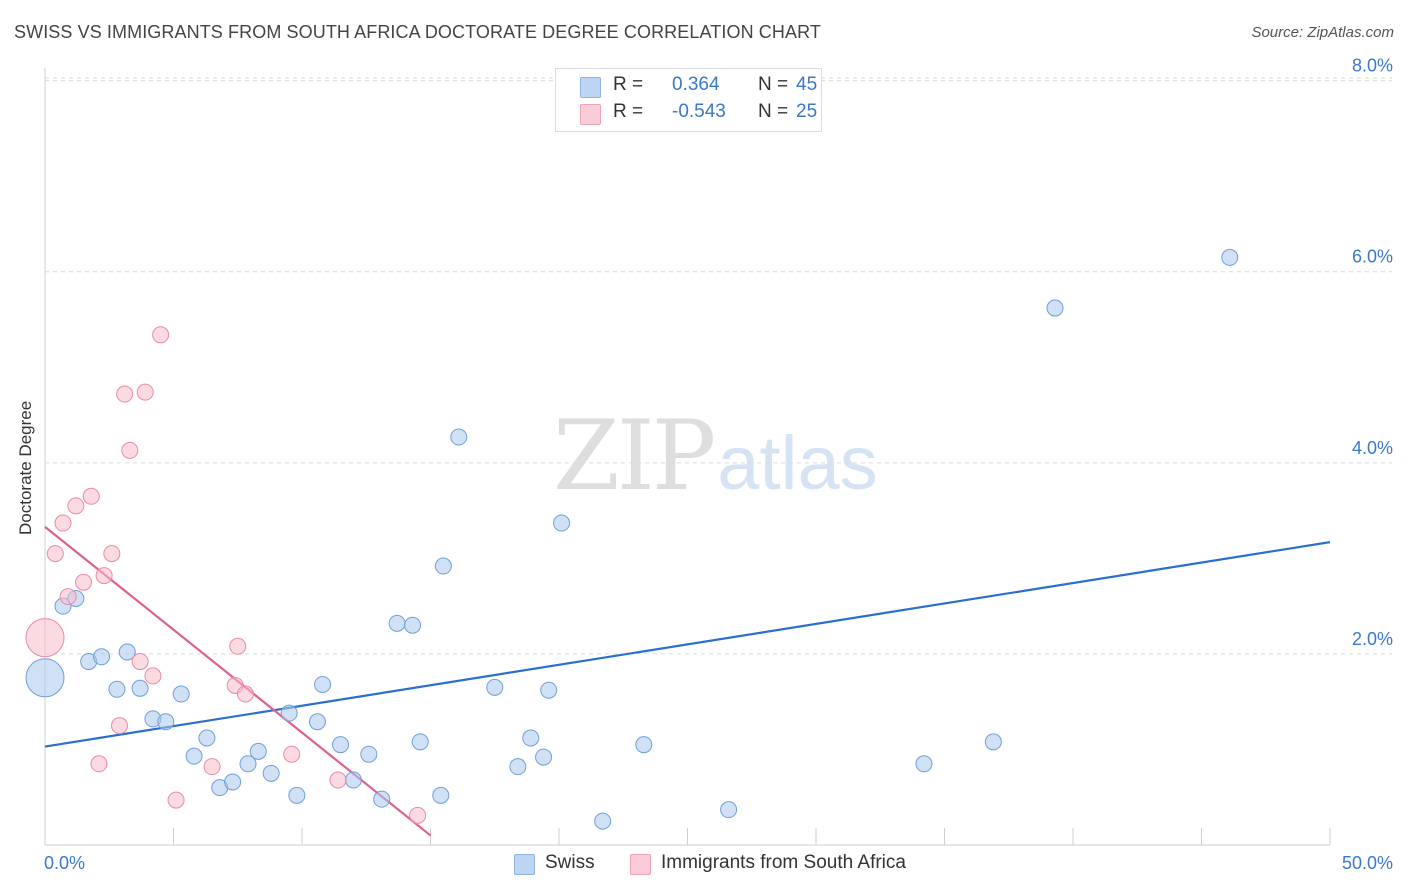 The height and width of the screenshot is (892, 1406). What do you see at coordinates (634, 456) in the screenshot?
I see `watermark-zip: ZIP` at bounding box center [634, 456].